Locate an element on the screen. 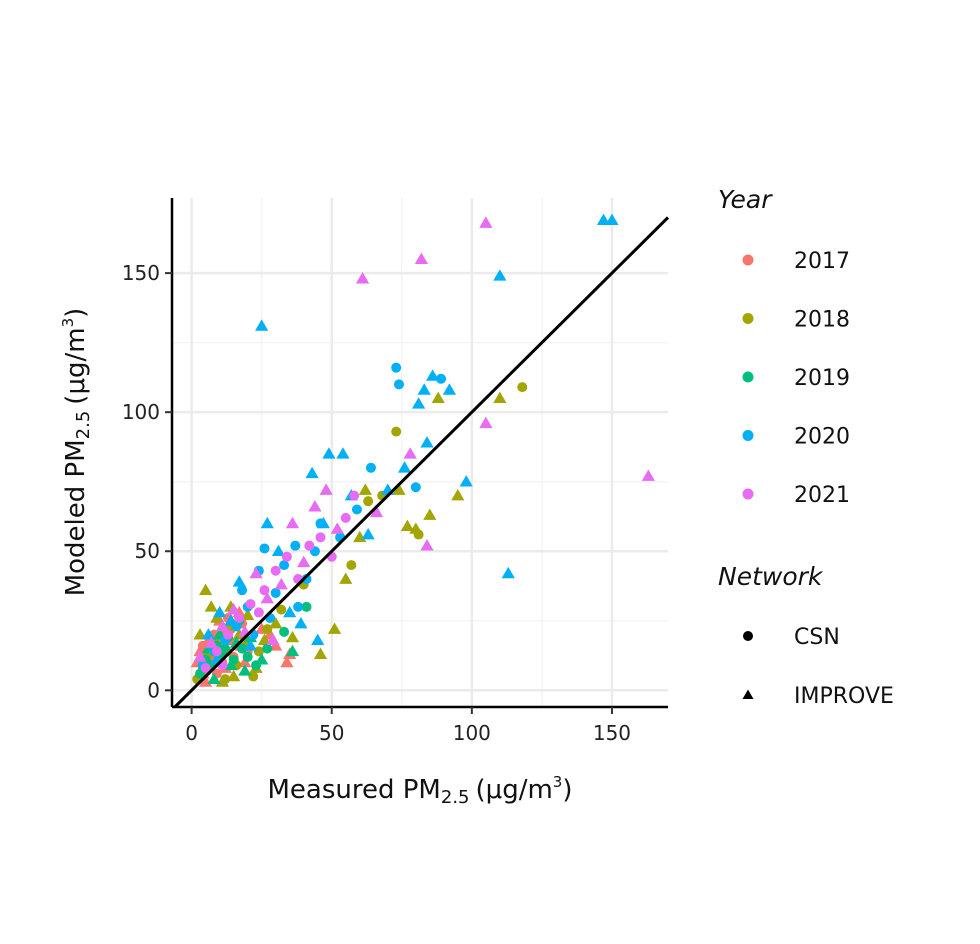 The image size is (980, 944). legend-label-2018: 2018 is located at coordinates (822, 320).